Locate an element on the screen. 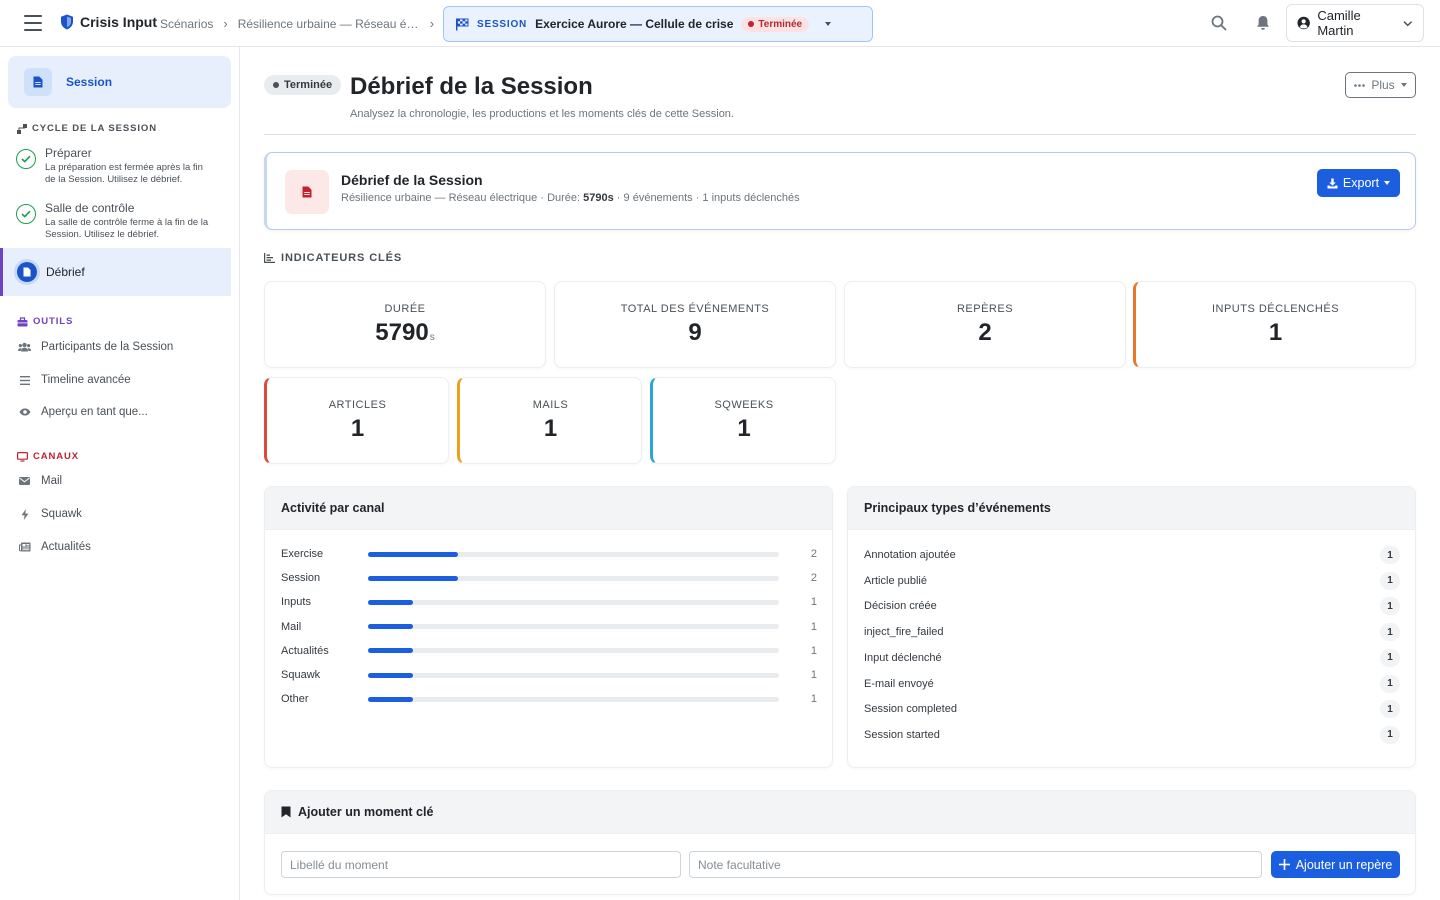 The height and width of the screenshot is (900, 1440). debrief-duration-label: Durée: is located at coordinates (564, 198).